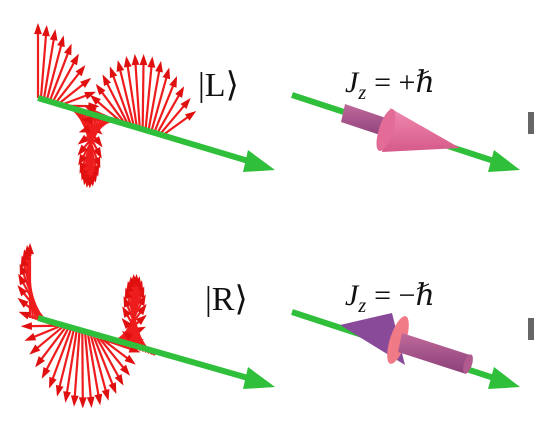 The width and height of the screenshot is (539, 446). I want to click on shaft-end, so click(468, 364).